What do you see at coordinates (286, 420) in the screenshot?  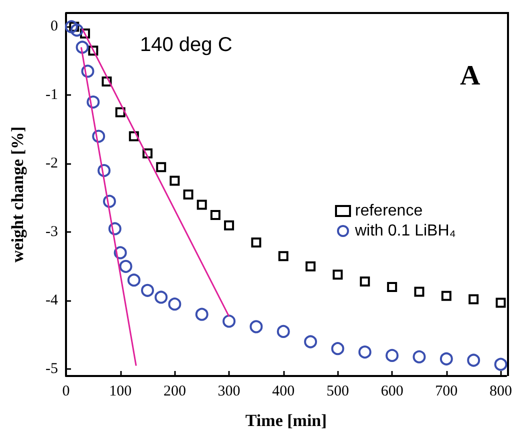 I see `x-axis-title: Time [min]` at bounding box center [286, 420].